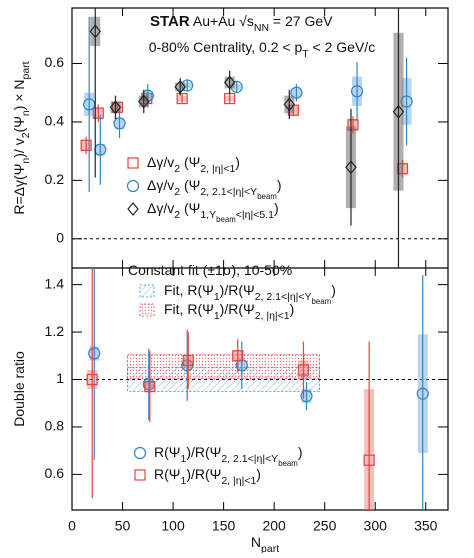 The width and height of the screenshot is (474, 558). What do you see at coordinates (19, 147) in the screenshot?
I see `text-part: )/ v` at bounding box center [19, 147].